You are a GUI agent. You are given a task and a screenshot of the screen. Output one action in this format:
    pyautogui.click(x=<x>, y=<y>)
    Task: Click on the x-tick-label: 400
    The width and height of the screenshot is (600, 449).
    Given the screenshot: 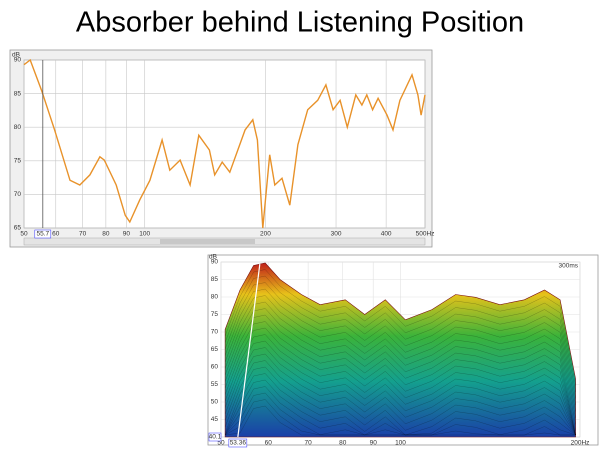 What is the action you would take?
    pyautogui.click(x=386, y=234)
    